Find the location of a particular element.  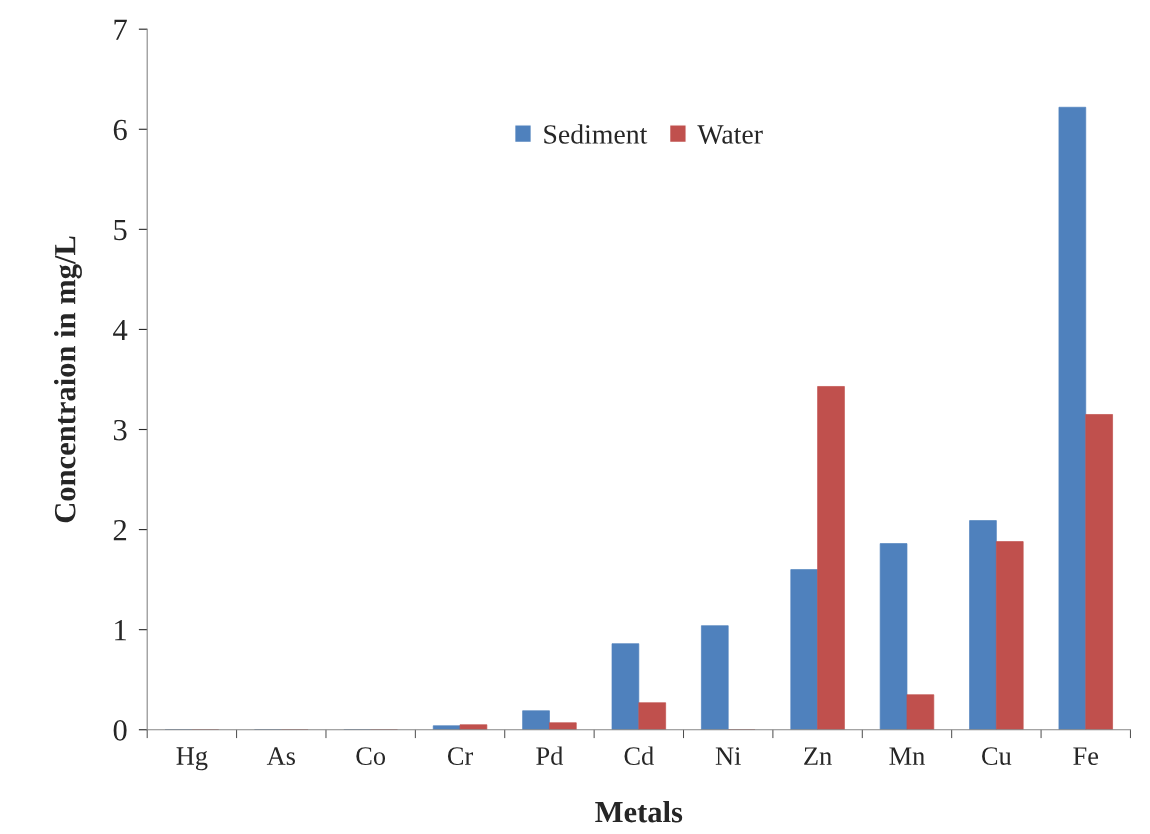

x-tick-label: Ni is located at coordinates (728, 756).